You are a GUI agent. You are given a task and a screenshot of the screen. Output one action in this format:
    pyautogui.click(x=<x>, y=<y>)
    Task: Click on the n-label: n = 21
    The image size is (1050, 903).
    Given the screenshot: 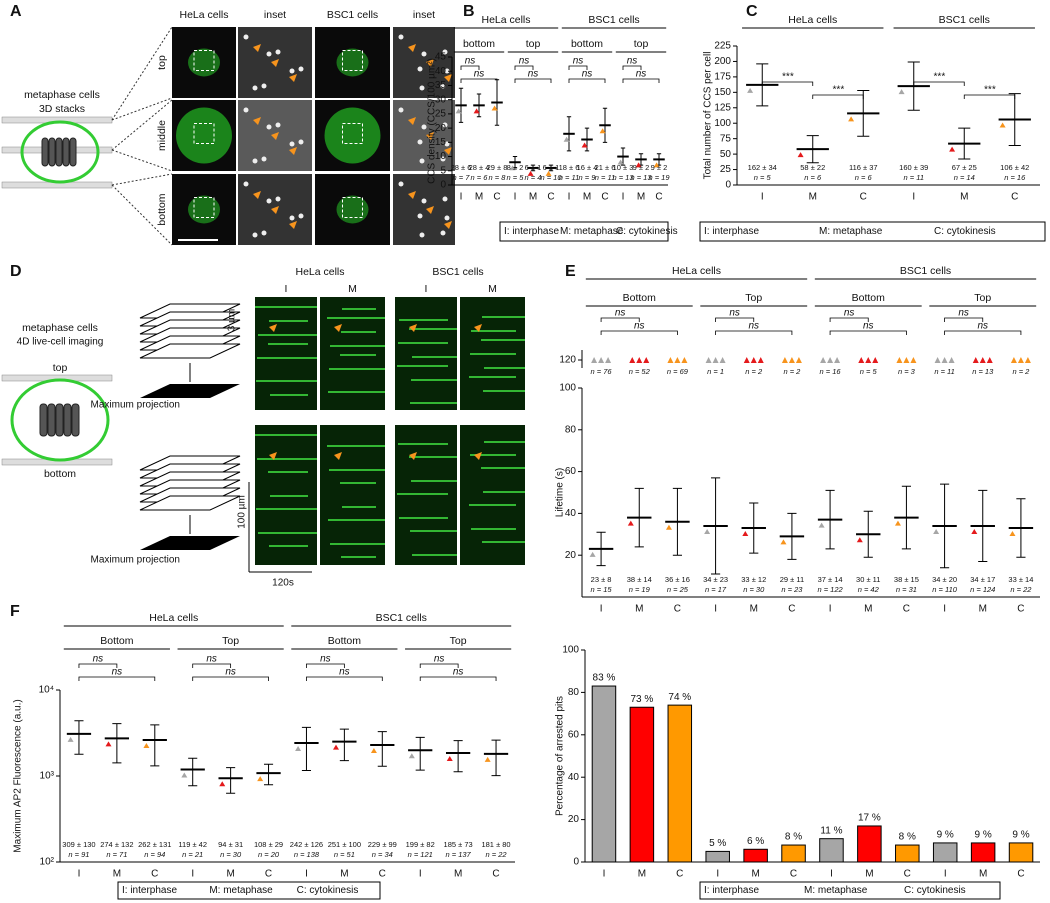 What is the action you would take?
    pyautogui.click(x=192, y=854)
    